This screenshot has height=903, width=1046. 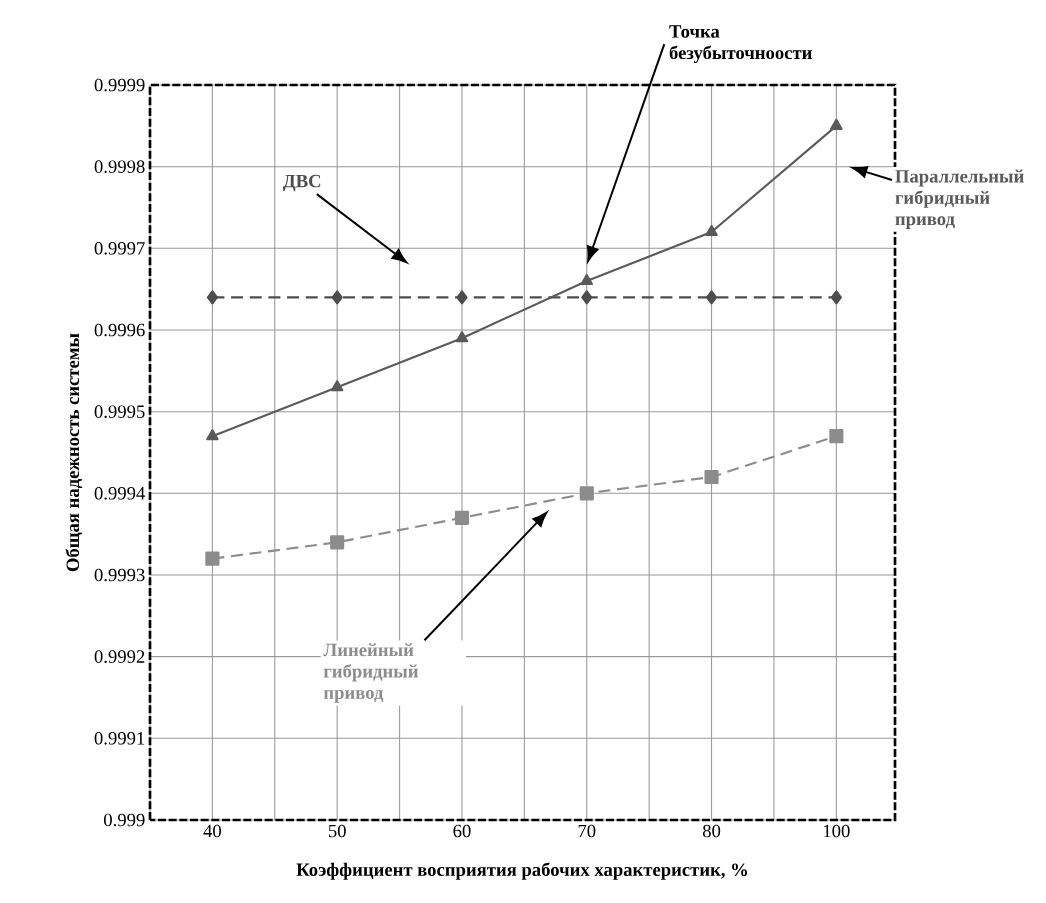 What do you see at coordinates (119, 656) in the screenshot?
I see `y-tick-label: 0.9992` at bounding box center [119, 656].